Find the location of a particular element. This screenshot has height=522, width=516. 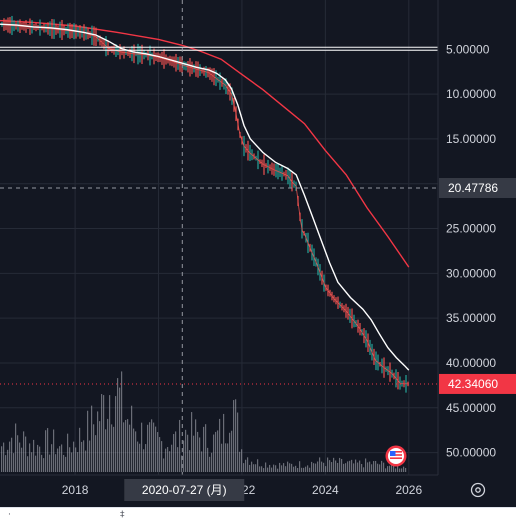

settings-icon is located at coordinates (478, 490).